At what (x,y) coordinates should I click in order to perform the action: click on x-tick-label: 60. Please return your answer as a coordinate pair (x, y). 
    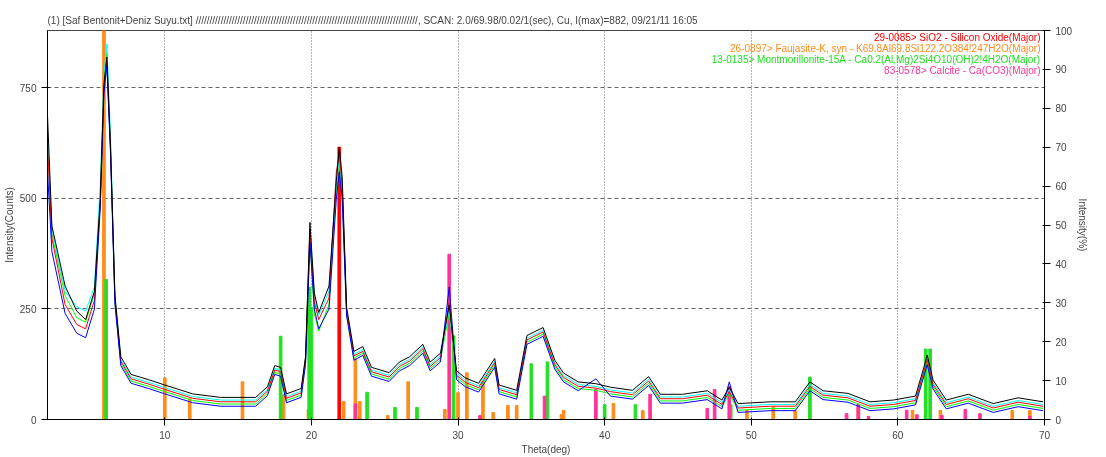
    Looking at the image, I should click on (898, 435).